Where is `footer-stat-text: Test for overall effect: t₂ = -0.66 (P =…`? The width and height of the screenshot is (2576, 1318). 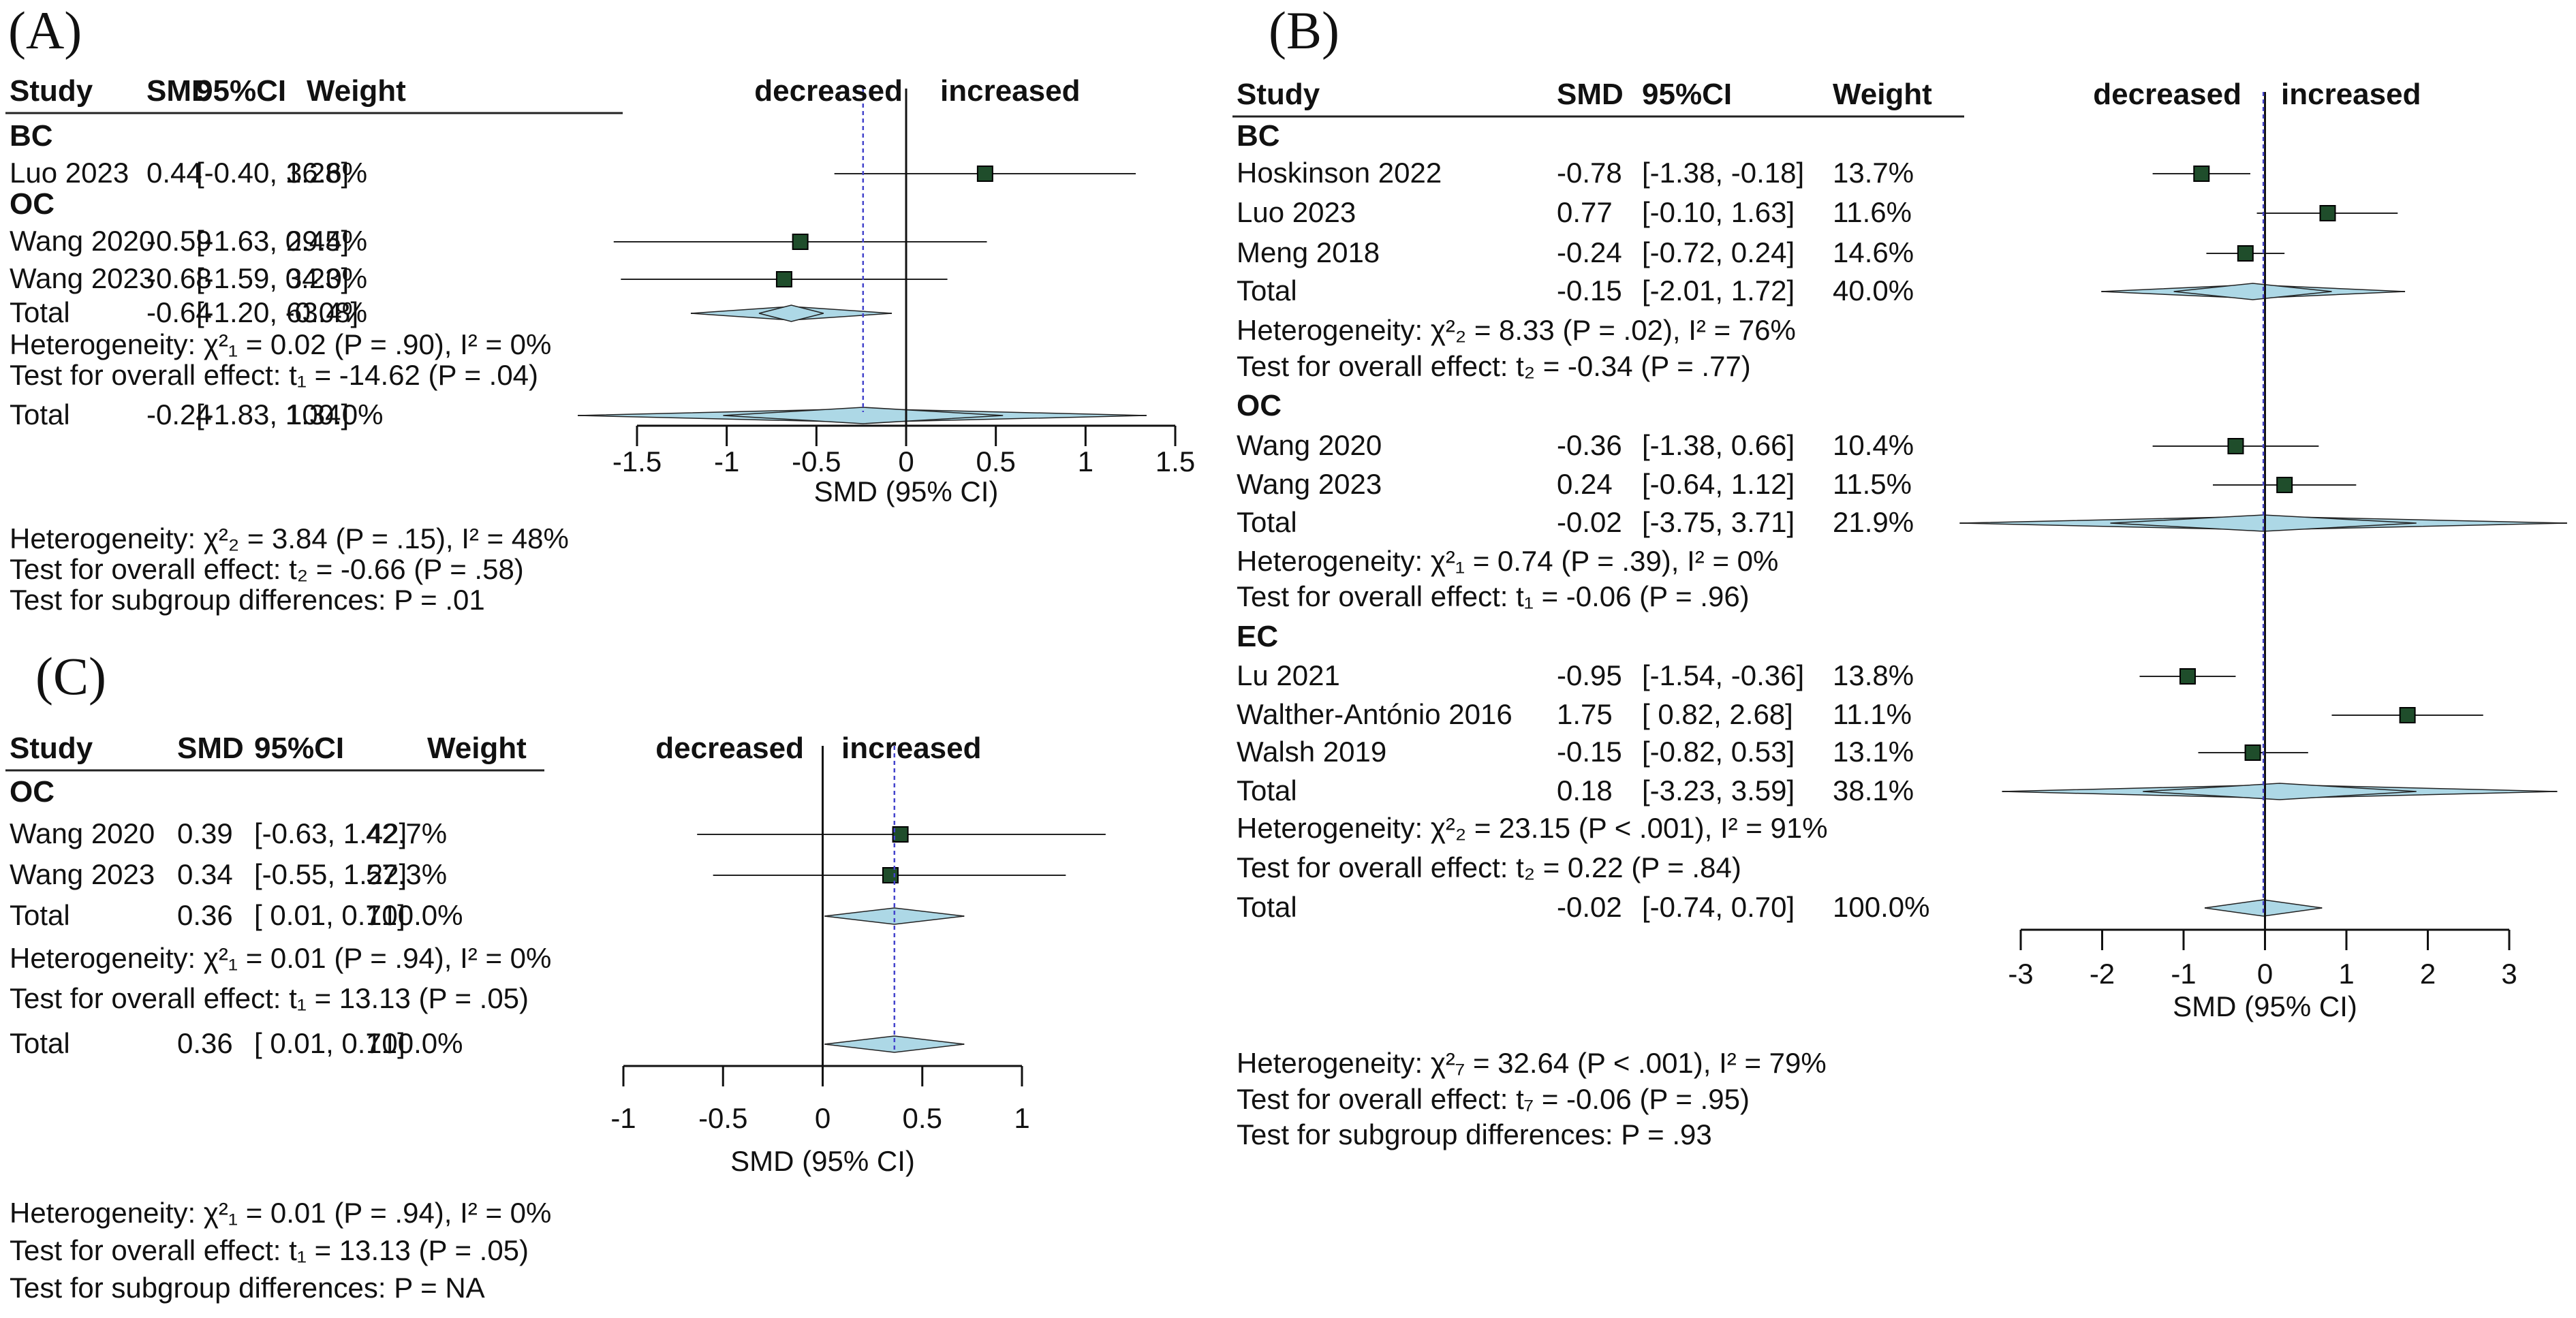 footer-stat-text: Test for overall effect: t₂ = -0.66 (P =… is located at coordinates (267, 569).